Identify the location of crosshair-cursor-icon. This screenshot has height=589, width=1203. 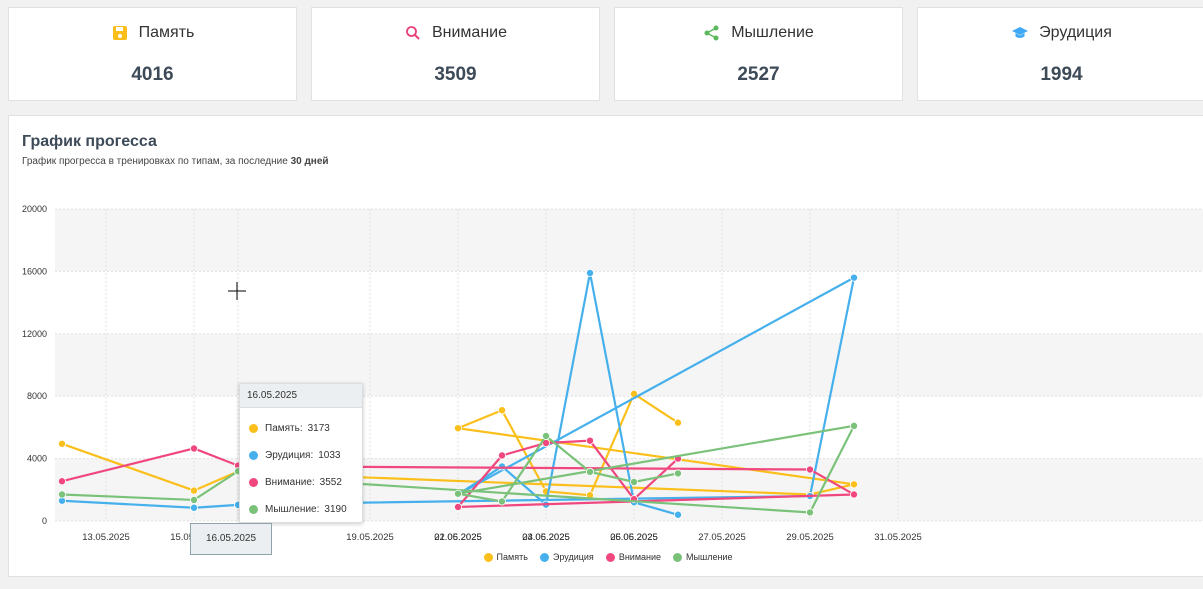
(237, 291).